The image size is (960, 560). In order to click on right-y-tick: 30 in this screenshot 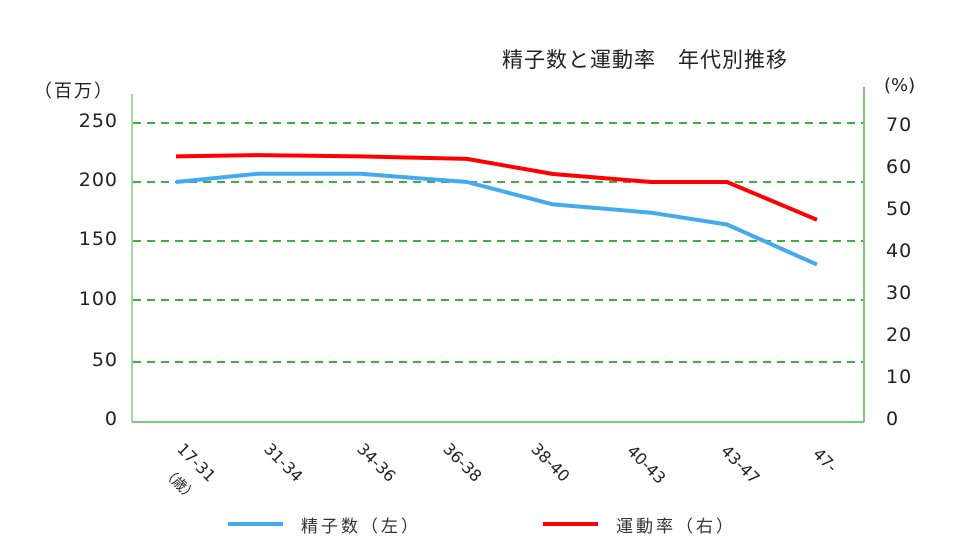, I will do `click(899, 293)`.